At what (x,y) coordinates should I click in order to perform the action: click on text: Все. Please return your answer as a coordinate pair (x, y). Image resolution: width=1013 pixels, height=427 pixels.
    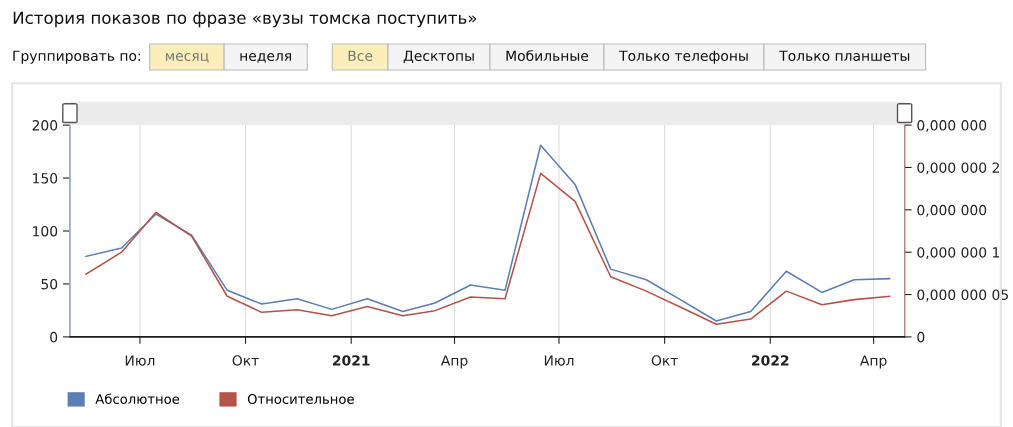
    Looking at the image, I should click on (360, 56).